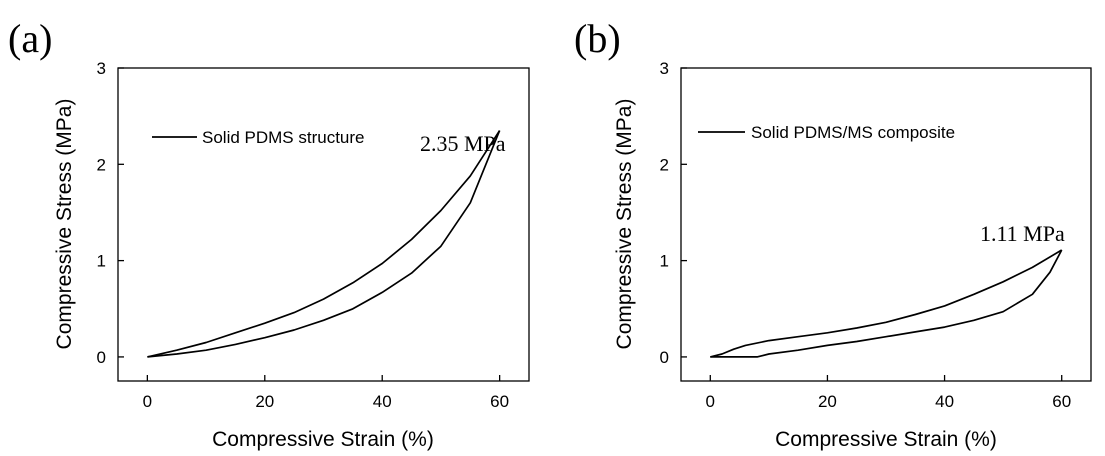  I want to click on y-tick-label-b: 0, so click(664, 357).